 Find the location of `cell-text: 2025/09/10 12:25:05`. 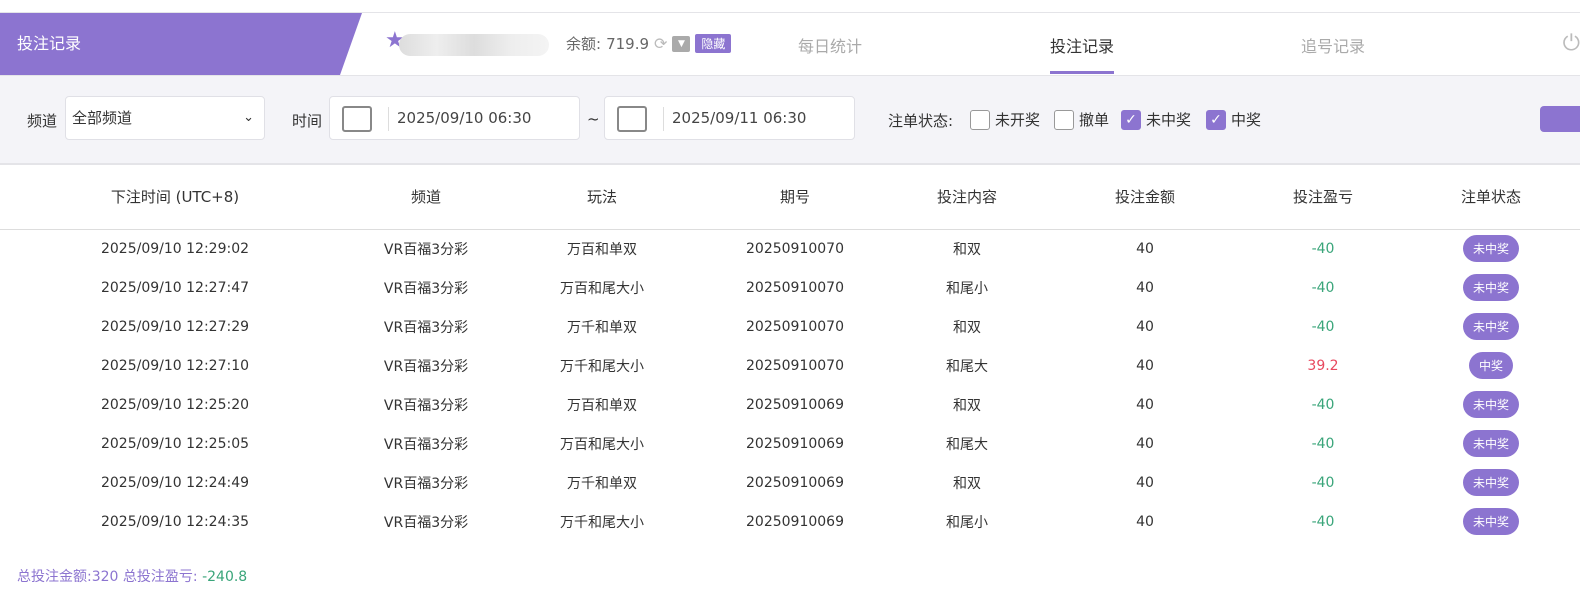

cell-text: 2025/09/10 12:25:05 is located at coordinates (175, 443).